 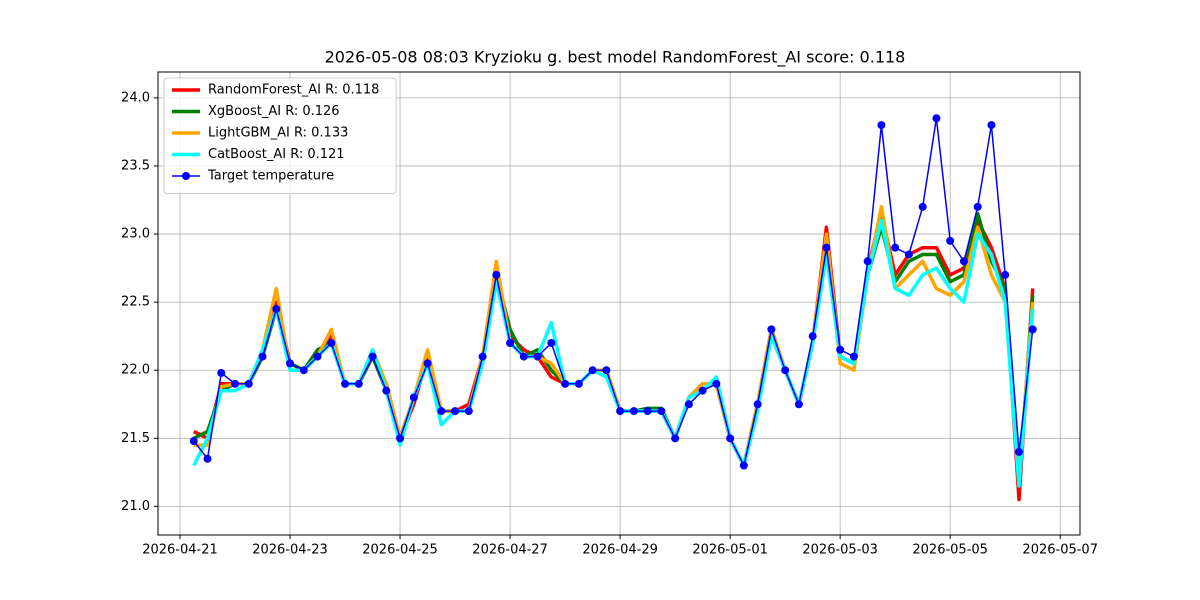 What do you see at coordinates (840, 550) in the screenshot?
I see `x-tick-label: 2026-05-03` at bounding box center [840, 550].